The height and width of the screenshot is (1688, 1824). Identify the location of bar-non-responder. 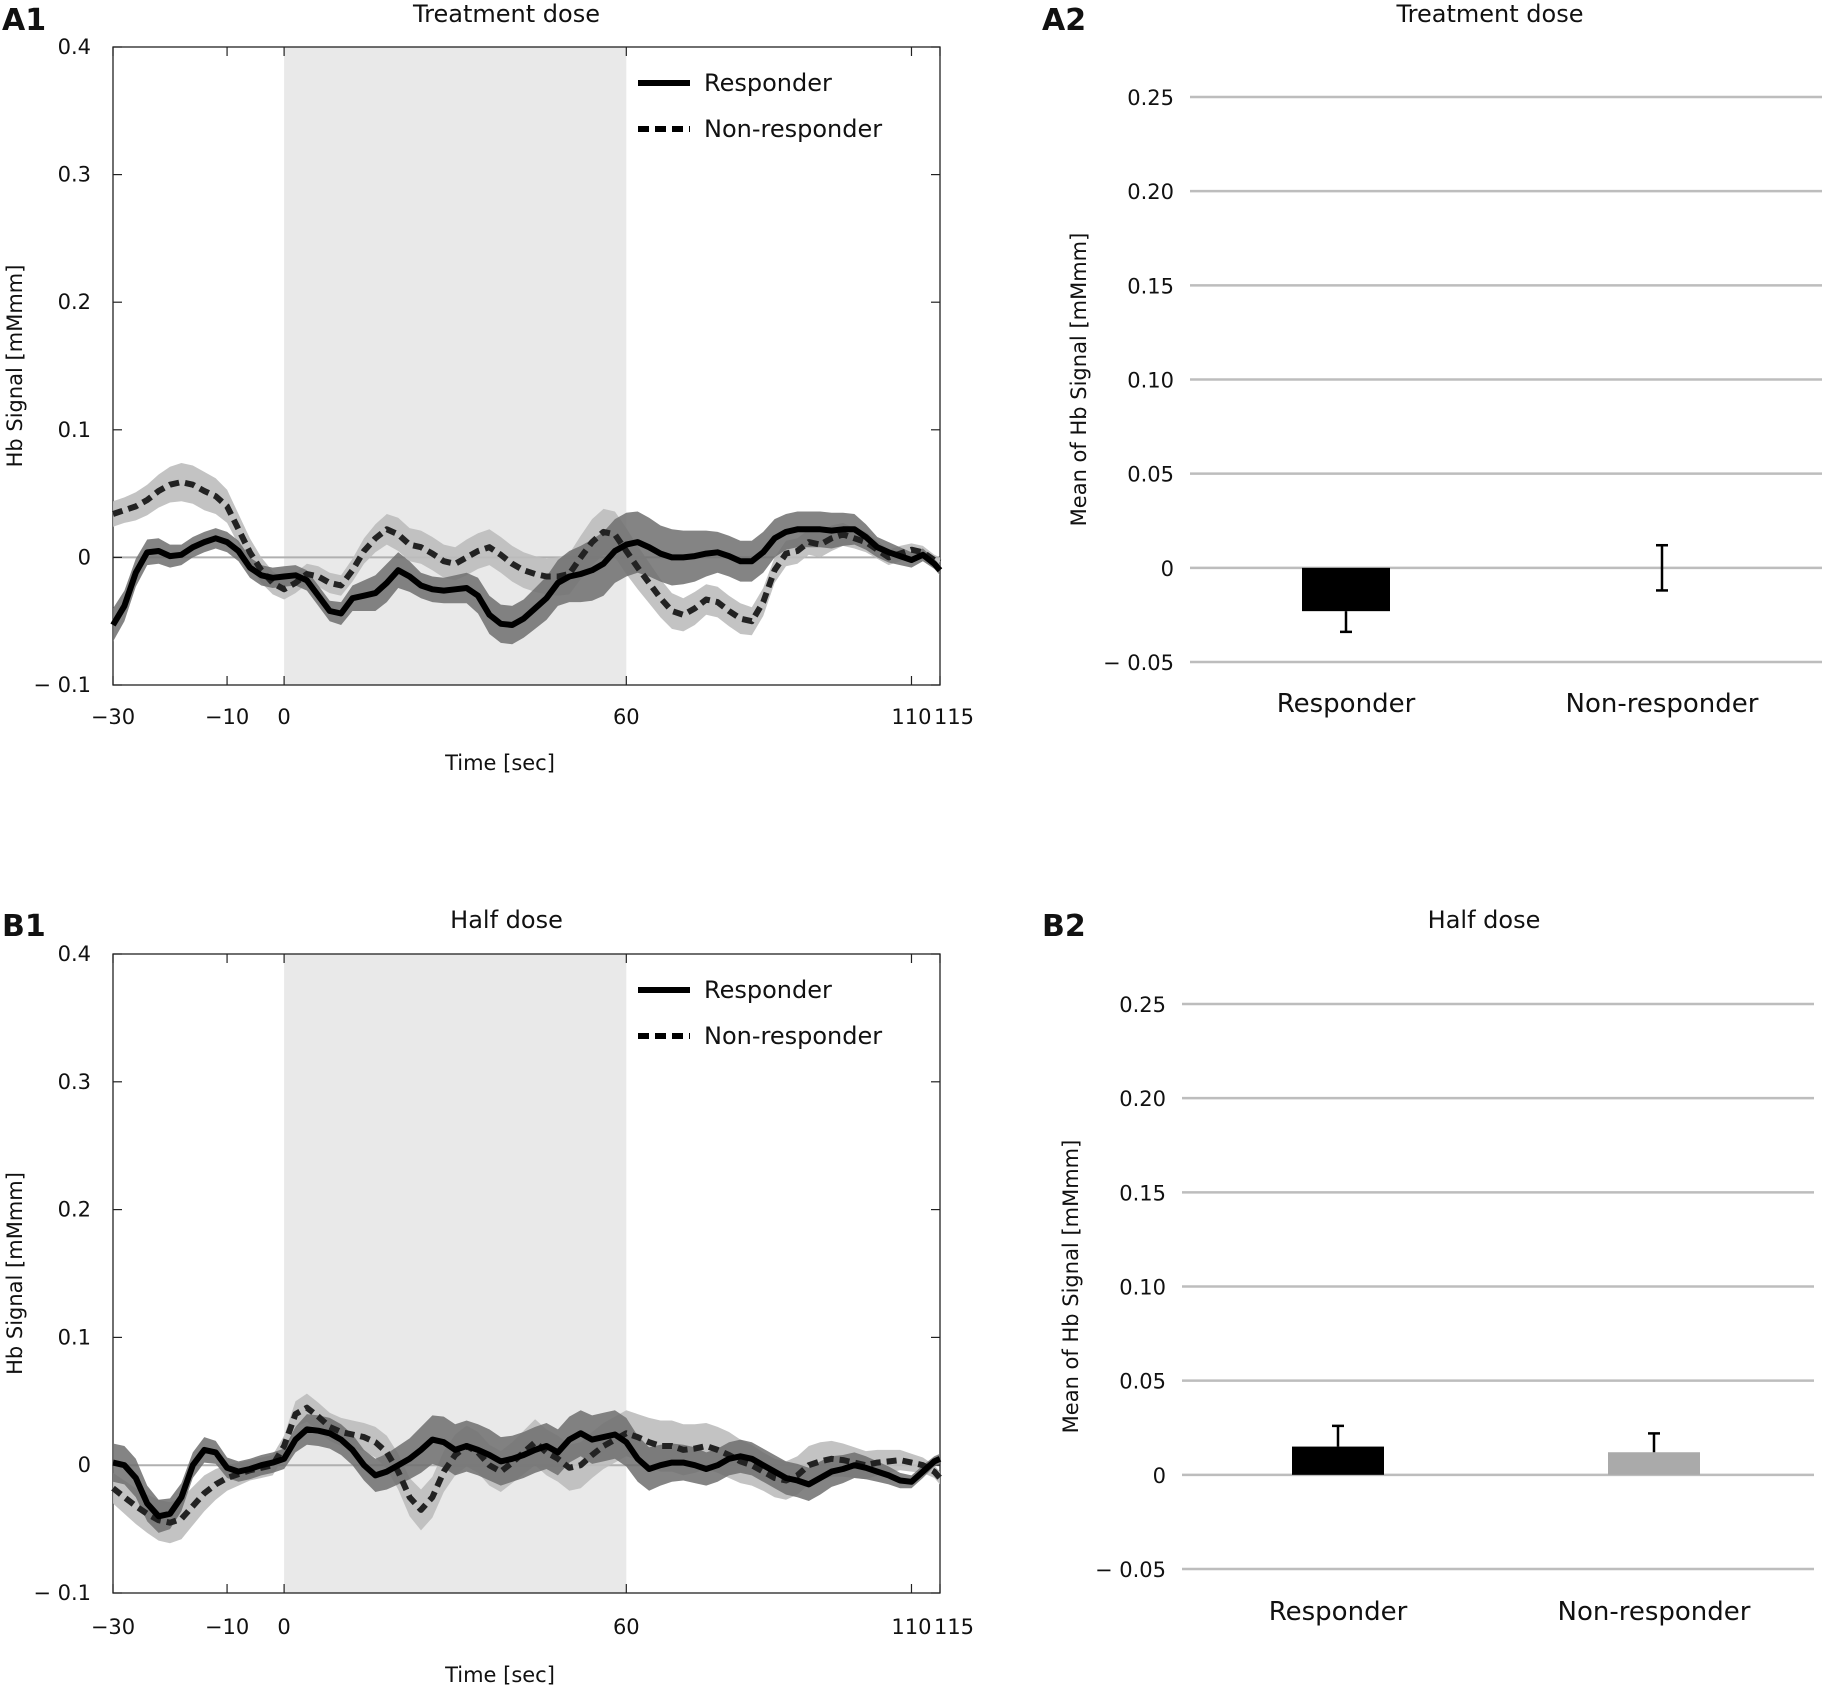
(1654, 1463).